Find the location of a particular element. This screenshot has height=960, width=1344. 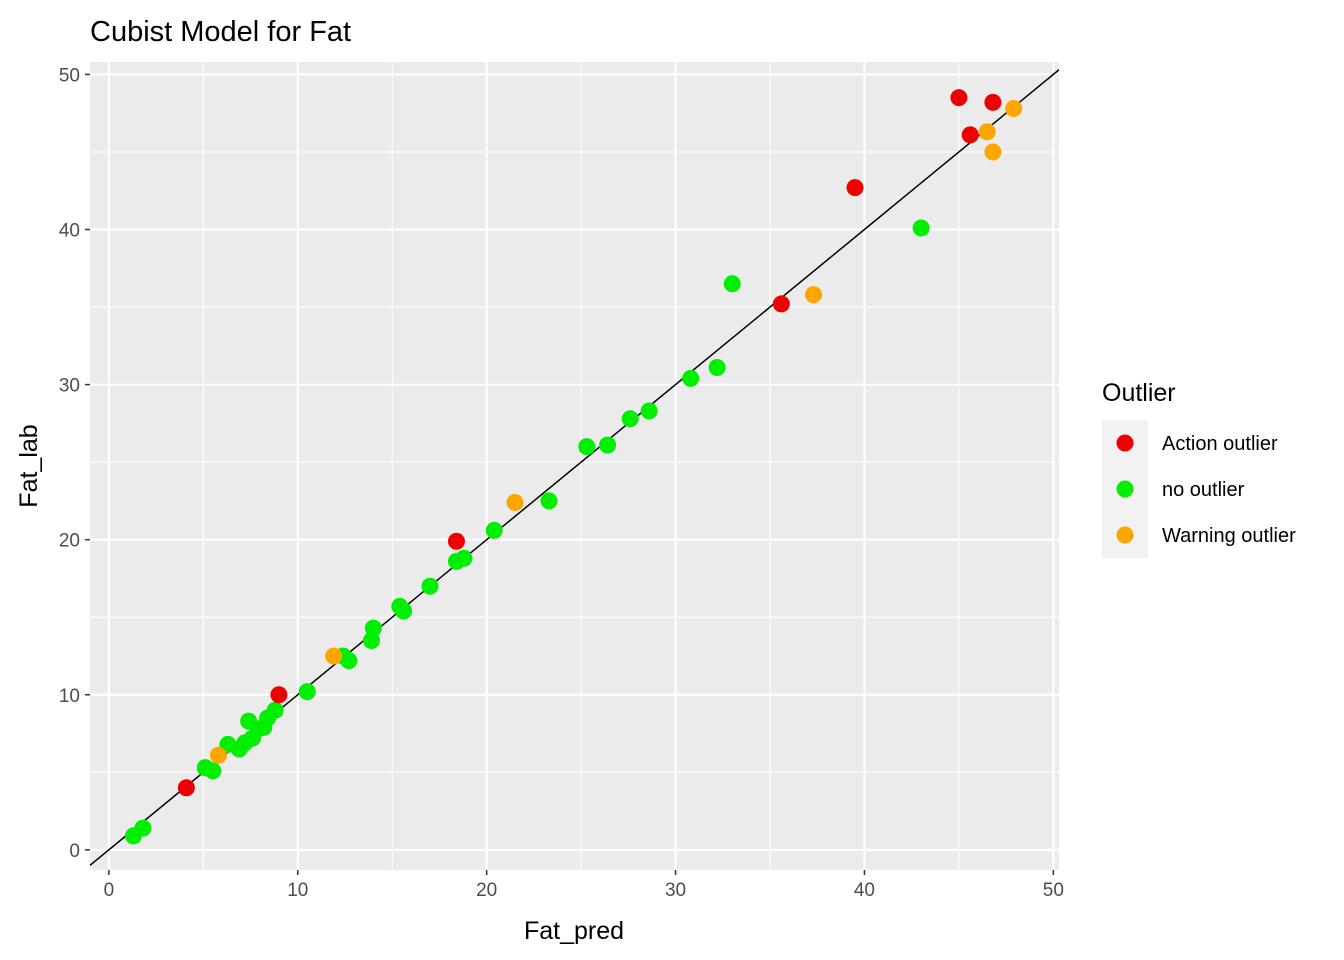

y-tick-label: 10 is located at coordinates (69, 696).